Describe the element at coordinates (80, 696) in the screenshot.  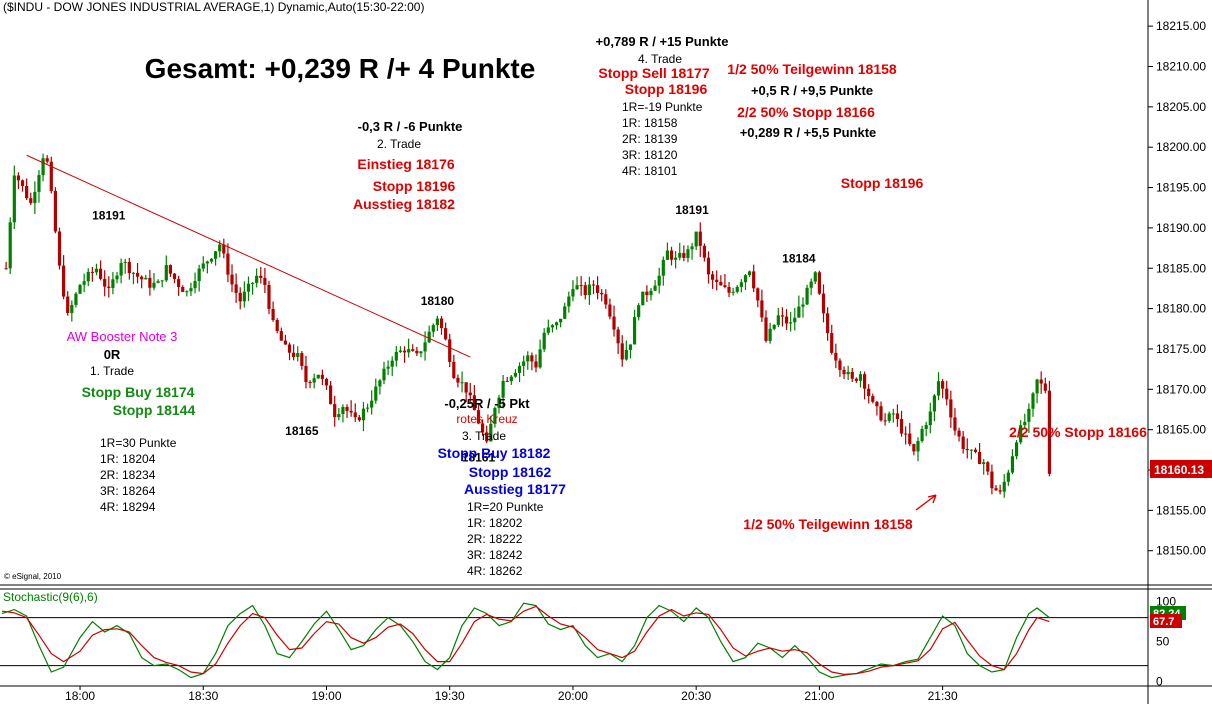
I see `x-tick-label: 18:00` at that location.